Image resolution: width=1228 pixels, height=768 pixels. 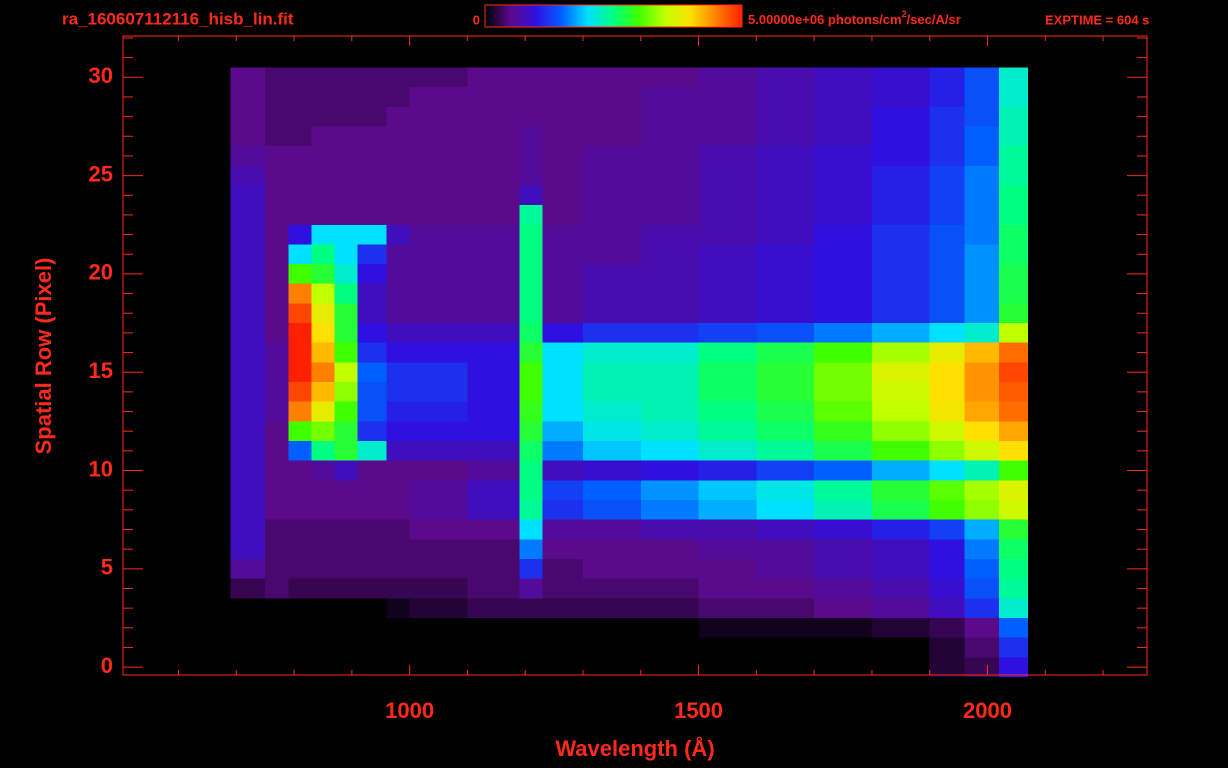 I want to click on unit: /sec/A/sr, so click(x=934, y=19).